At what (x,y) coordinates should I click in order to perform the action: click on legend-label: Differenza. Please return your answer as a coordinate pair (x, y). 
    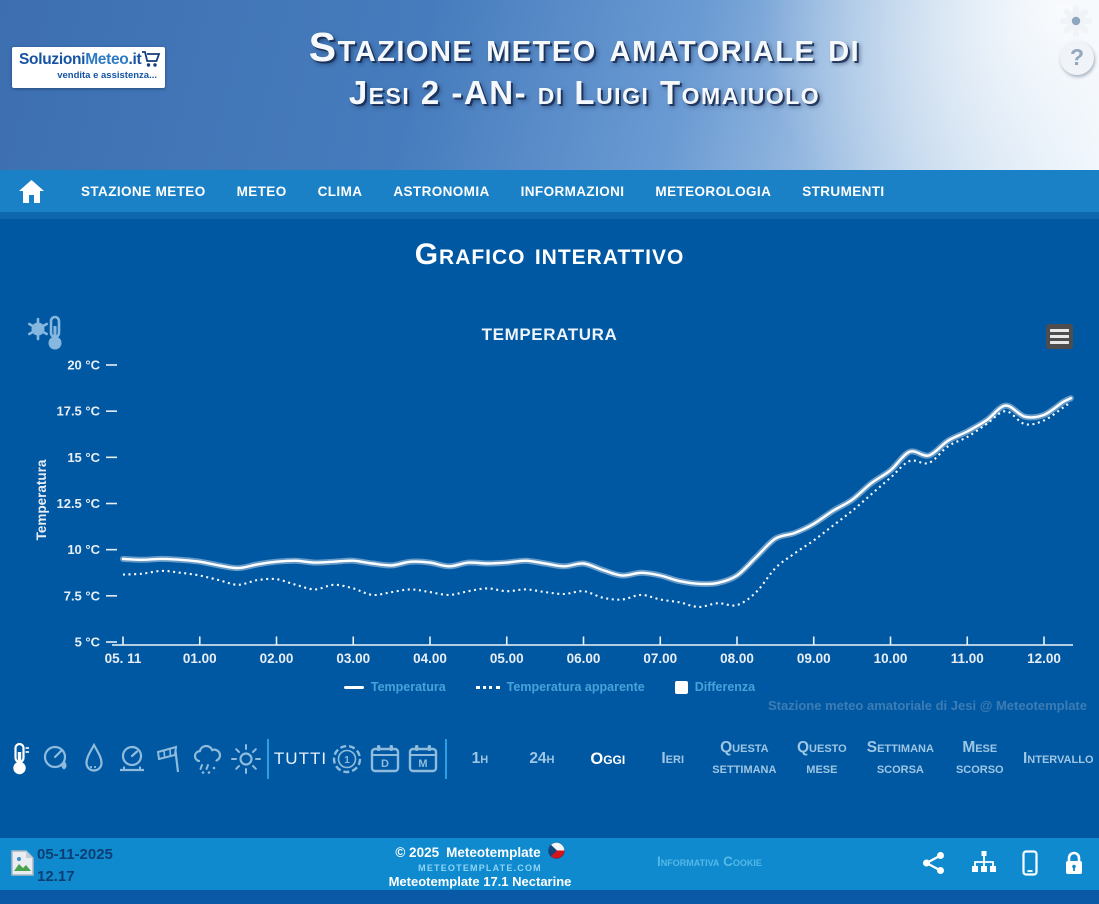
    Looking at the image, I should click on (725, 687).